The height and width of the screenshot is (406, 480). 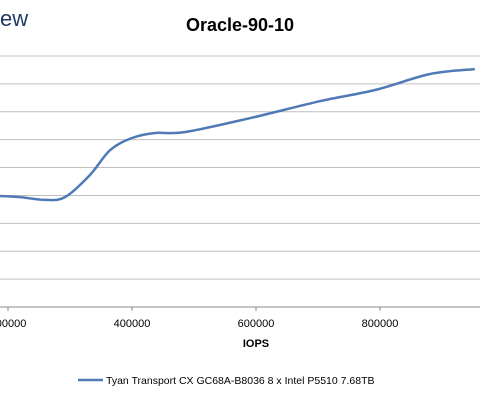 I want to click on x-tick-label: 800000, so click(x=380, y=324).